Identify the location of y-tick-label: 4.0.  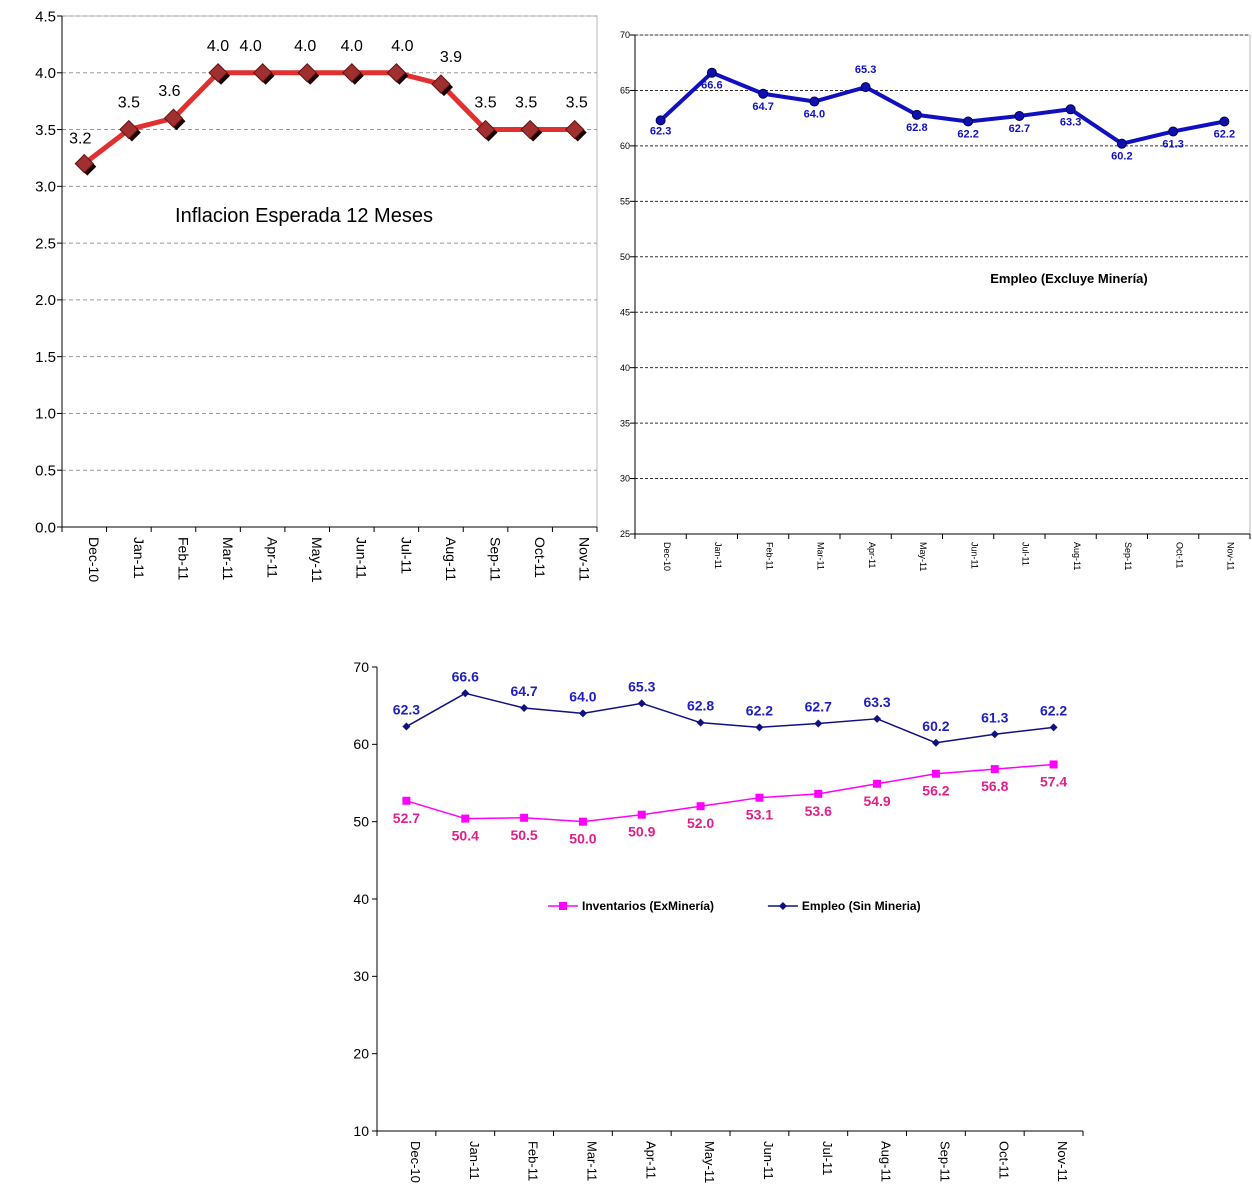
(45, 73).